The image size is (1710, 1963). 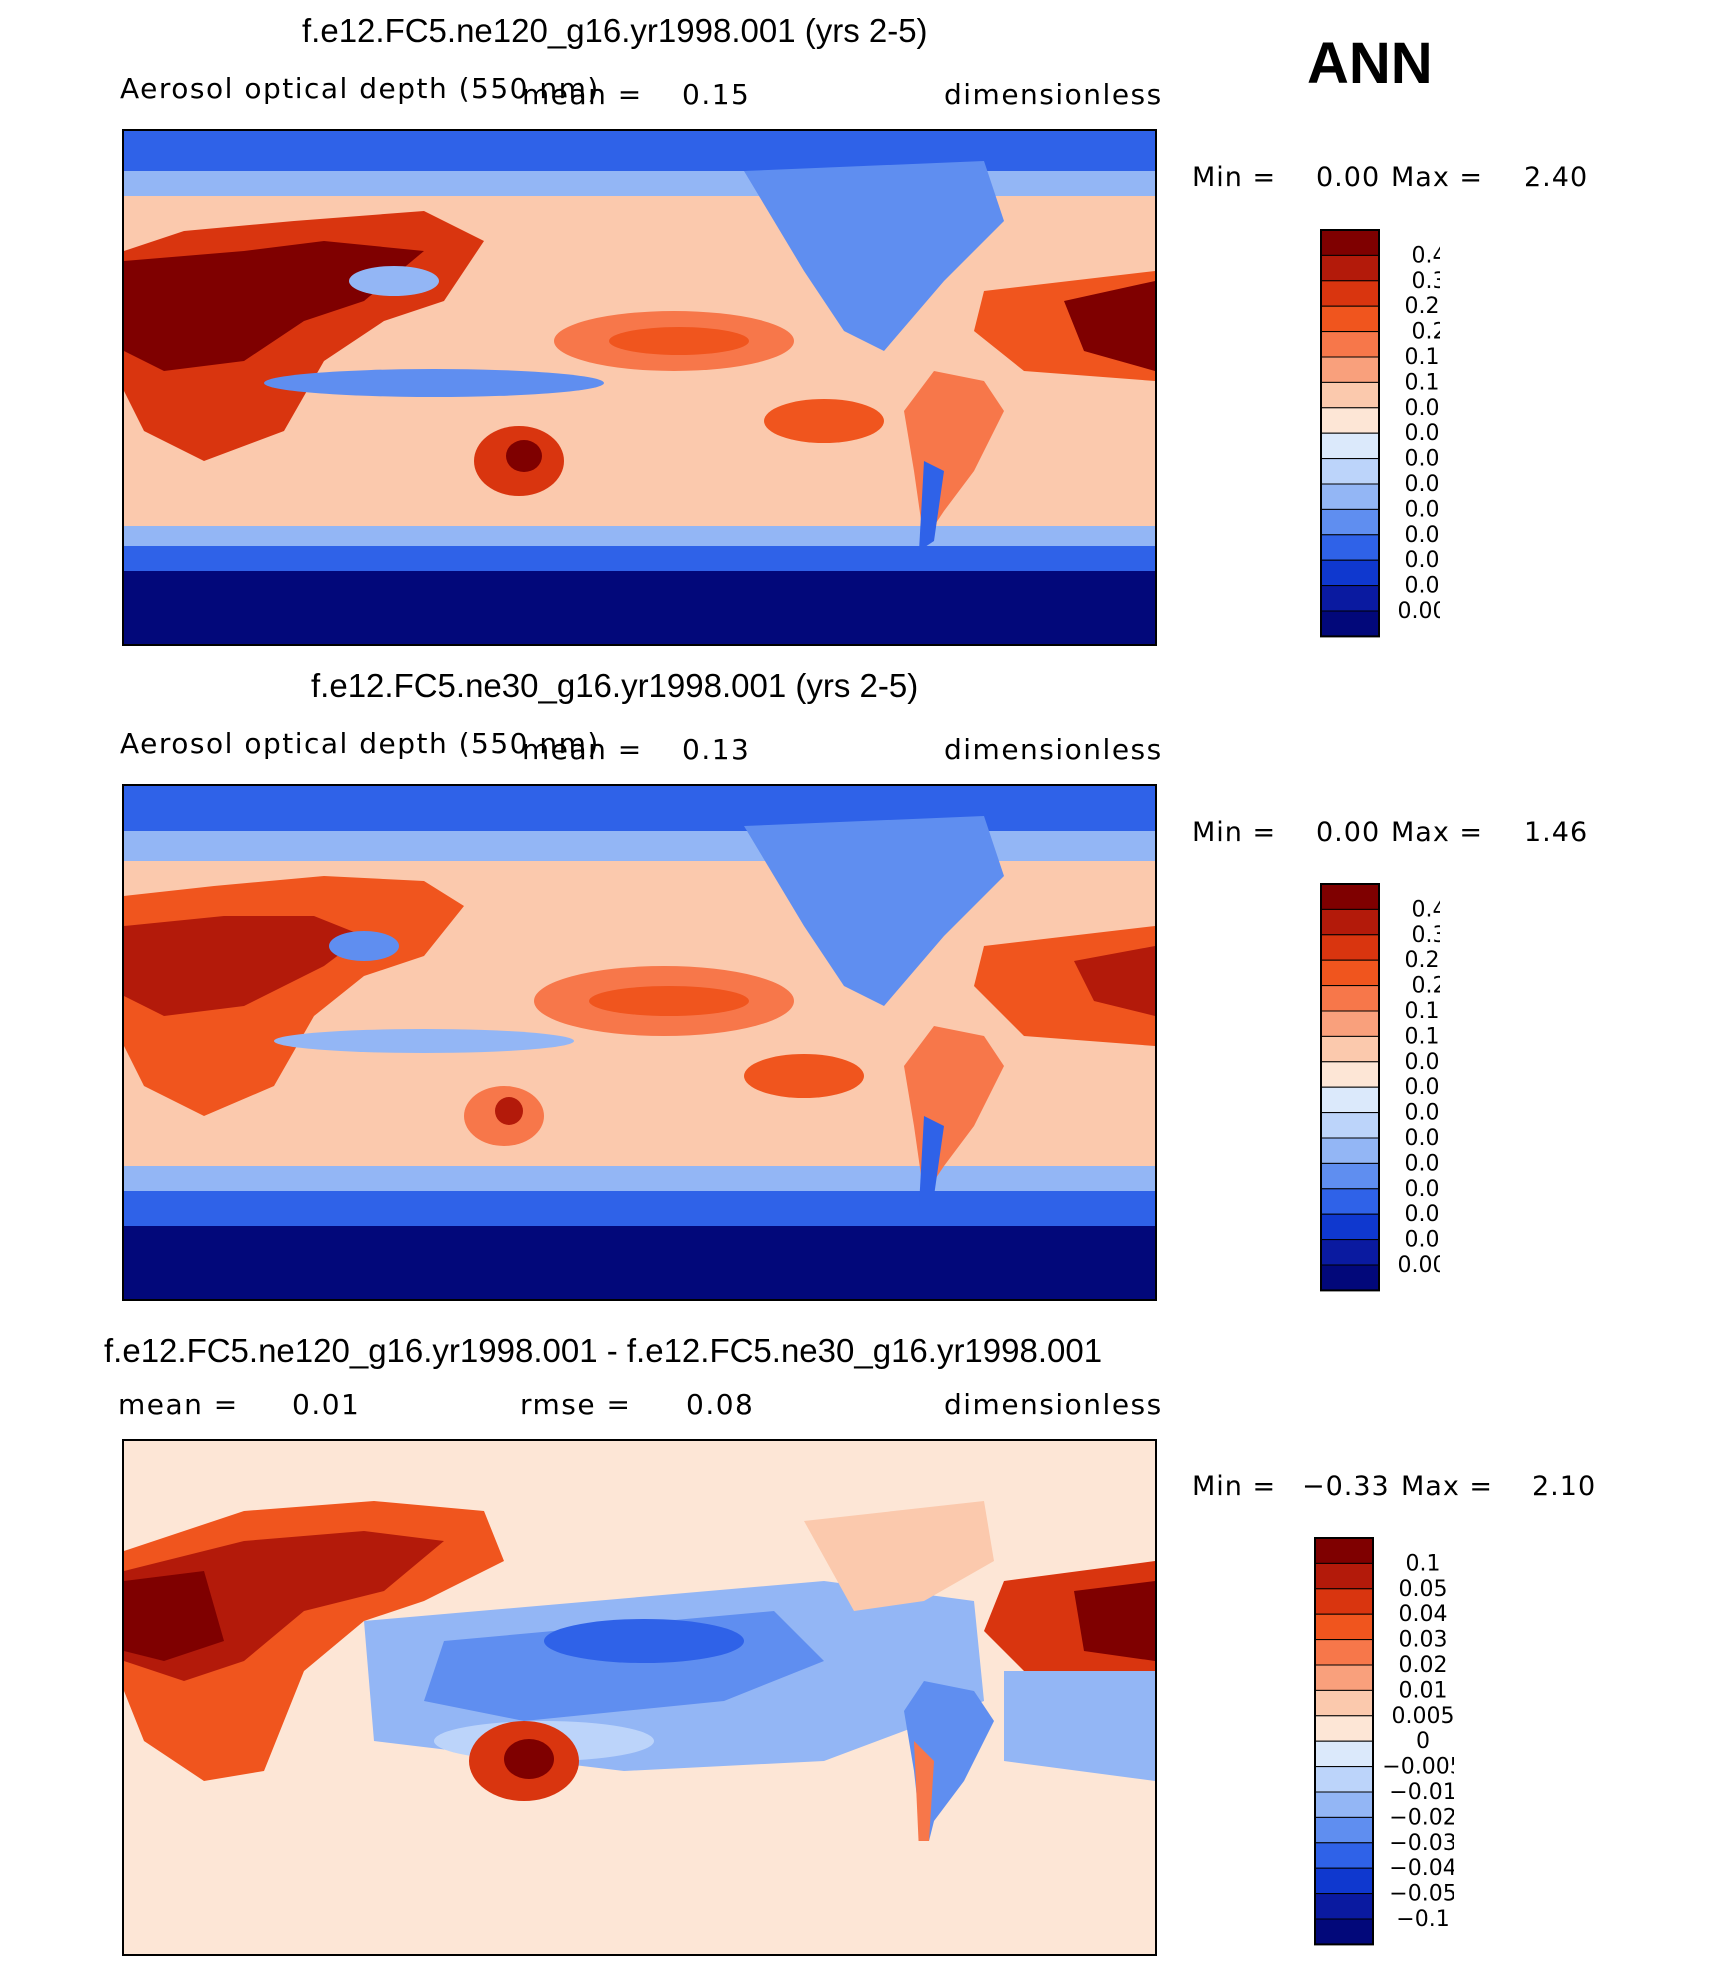 What do you see at coordinates (360, 88) in the screenshot?
I see `panel1-variable: Aerosol optical depth (550 nm)` at bounding box center [360, 88].